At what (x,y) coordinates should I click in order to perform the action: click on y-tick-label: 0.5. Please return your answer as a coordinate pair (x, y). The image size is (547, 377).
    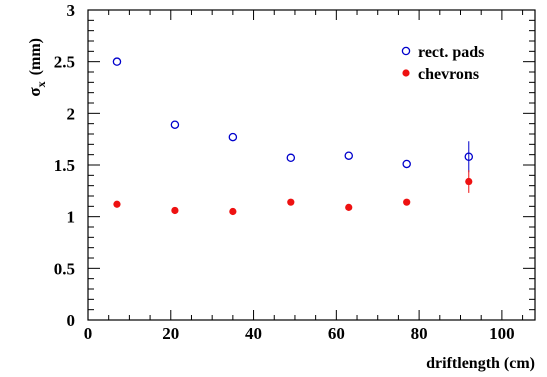
    Looking at the image, I should click on (64, 268).